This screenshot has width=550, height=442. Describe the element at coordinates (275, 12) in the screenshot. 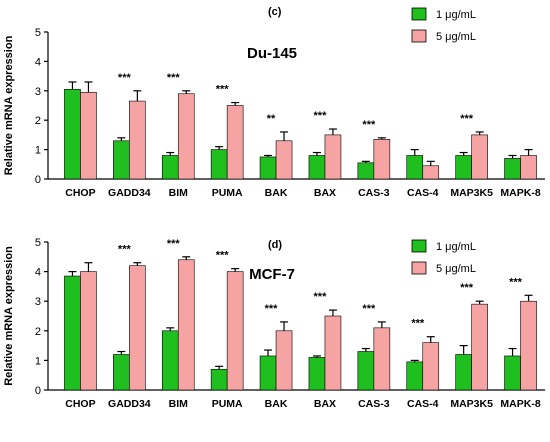

I see `panel-label: (c)` at that location.